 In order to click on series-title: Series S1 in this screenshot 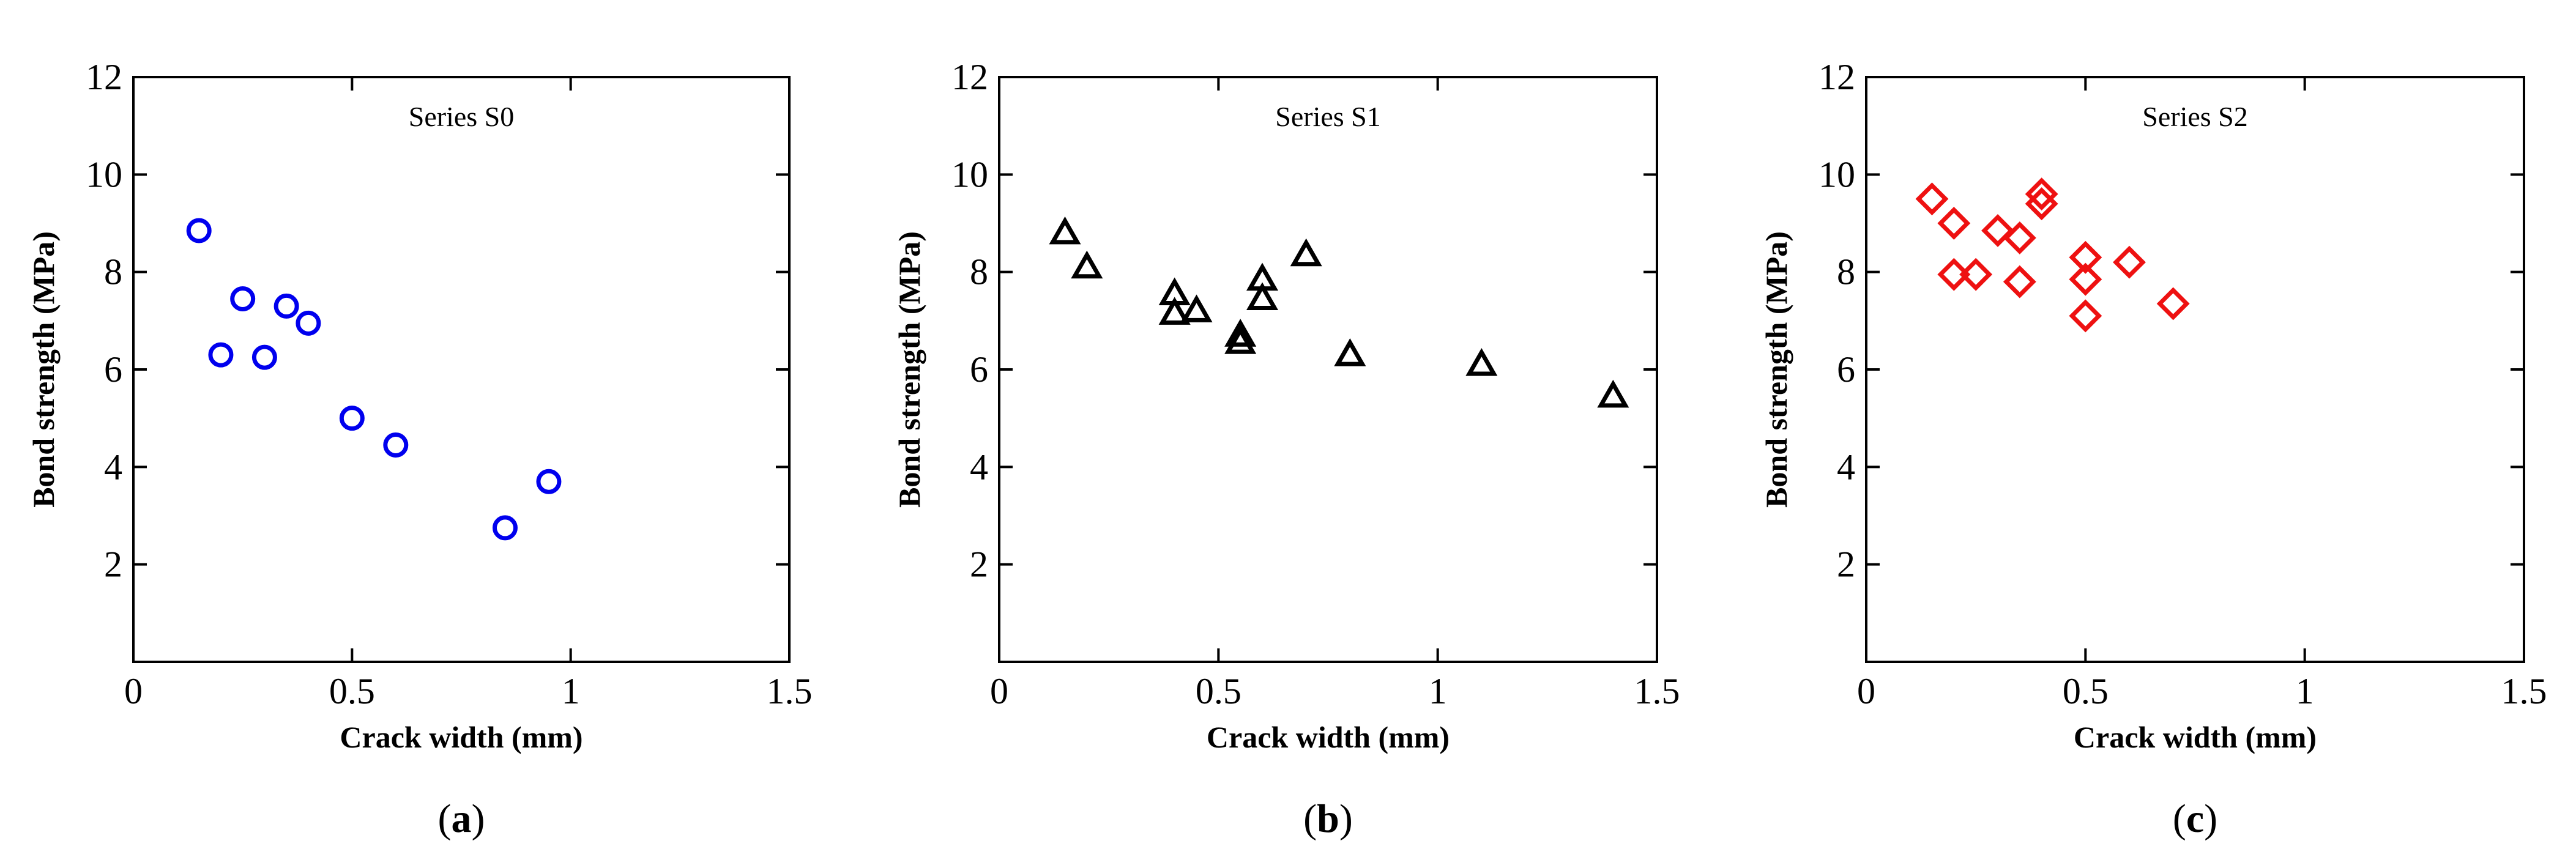, I will do `click(1328, 116)`.